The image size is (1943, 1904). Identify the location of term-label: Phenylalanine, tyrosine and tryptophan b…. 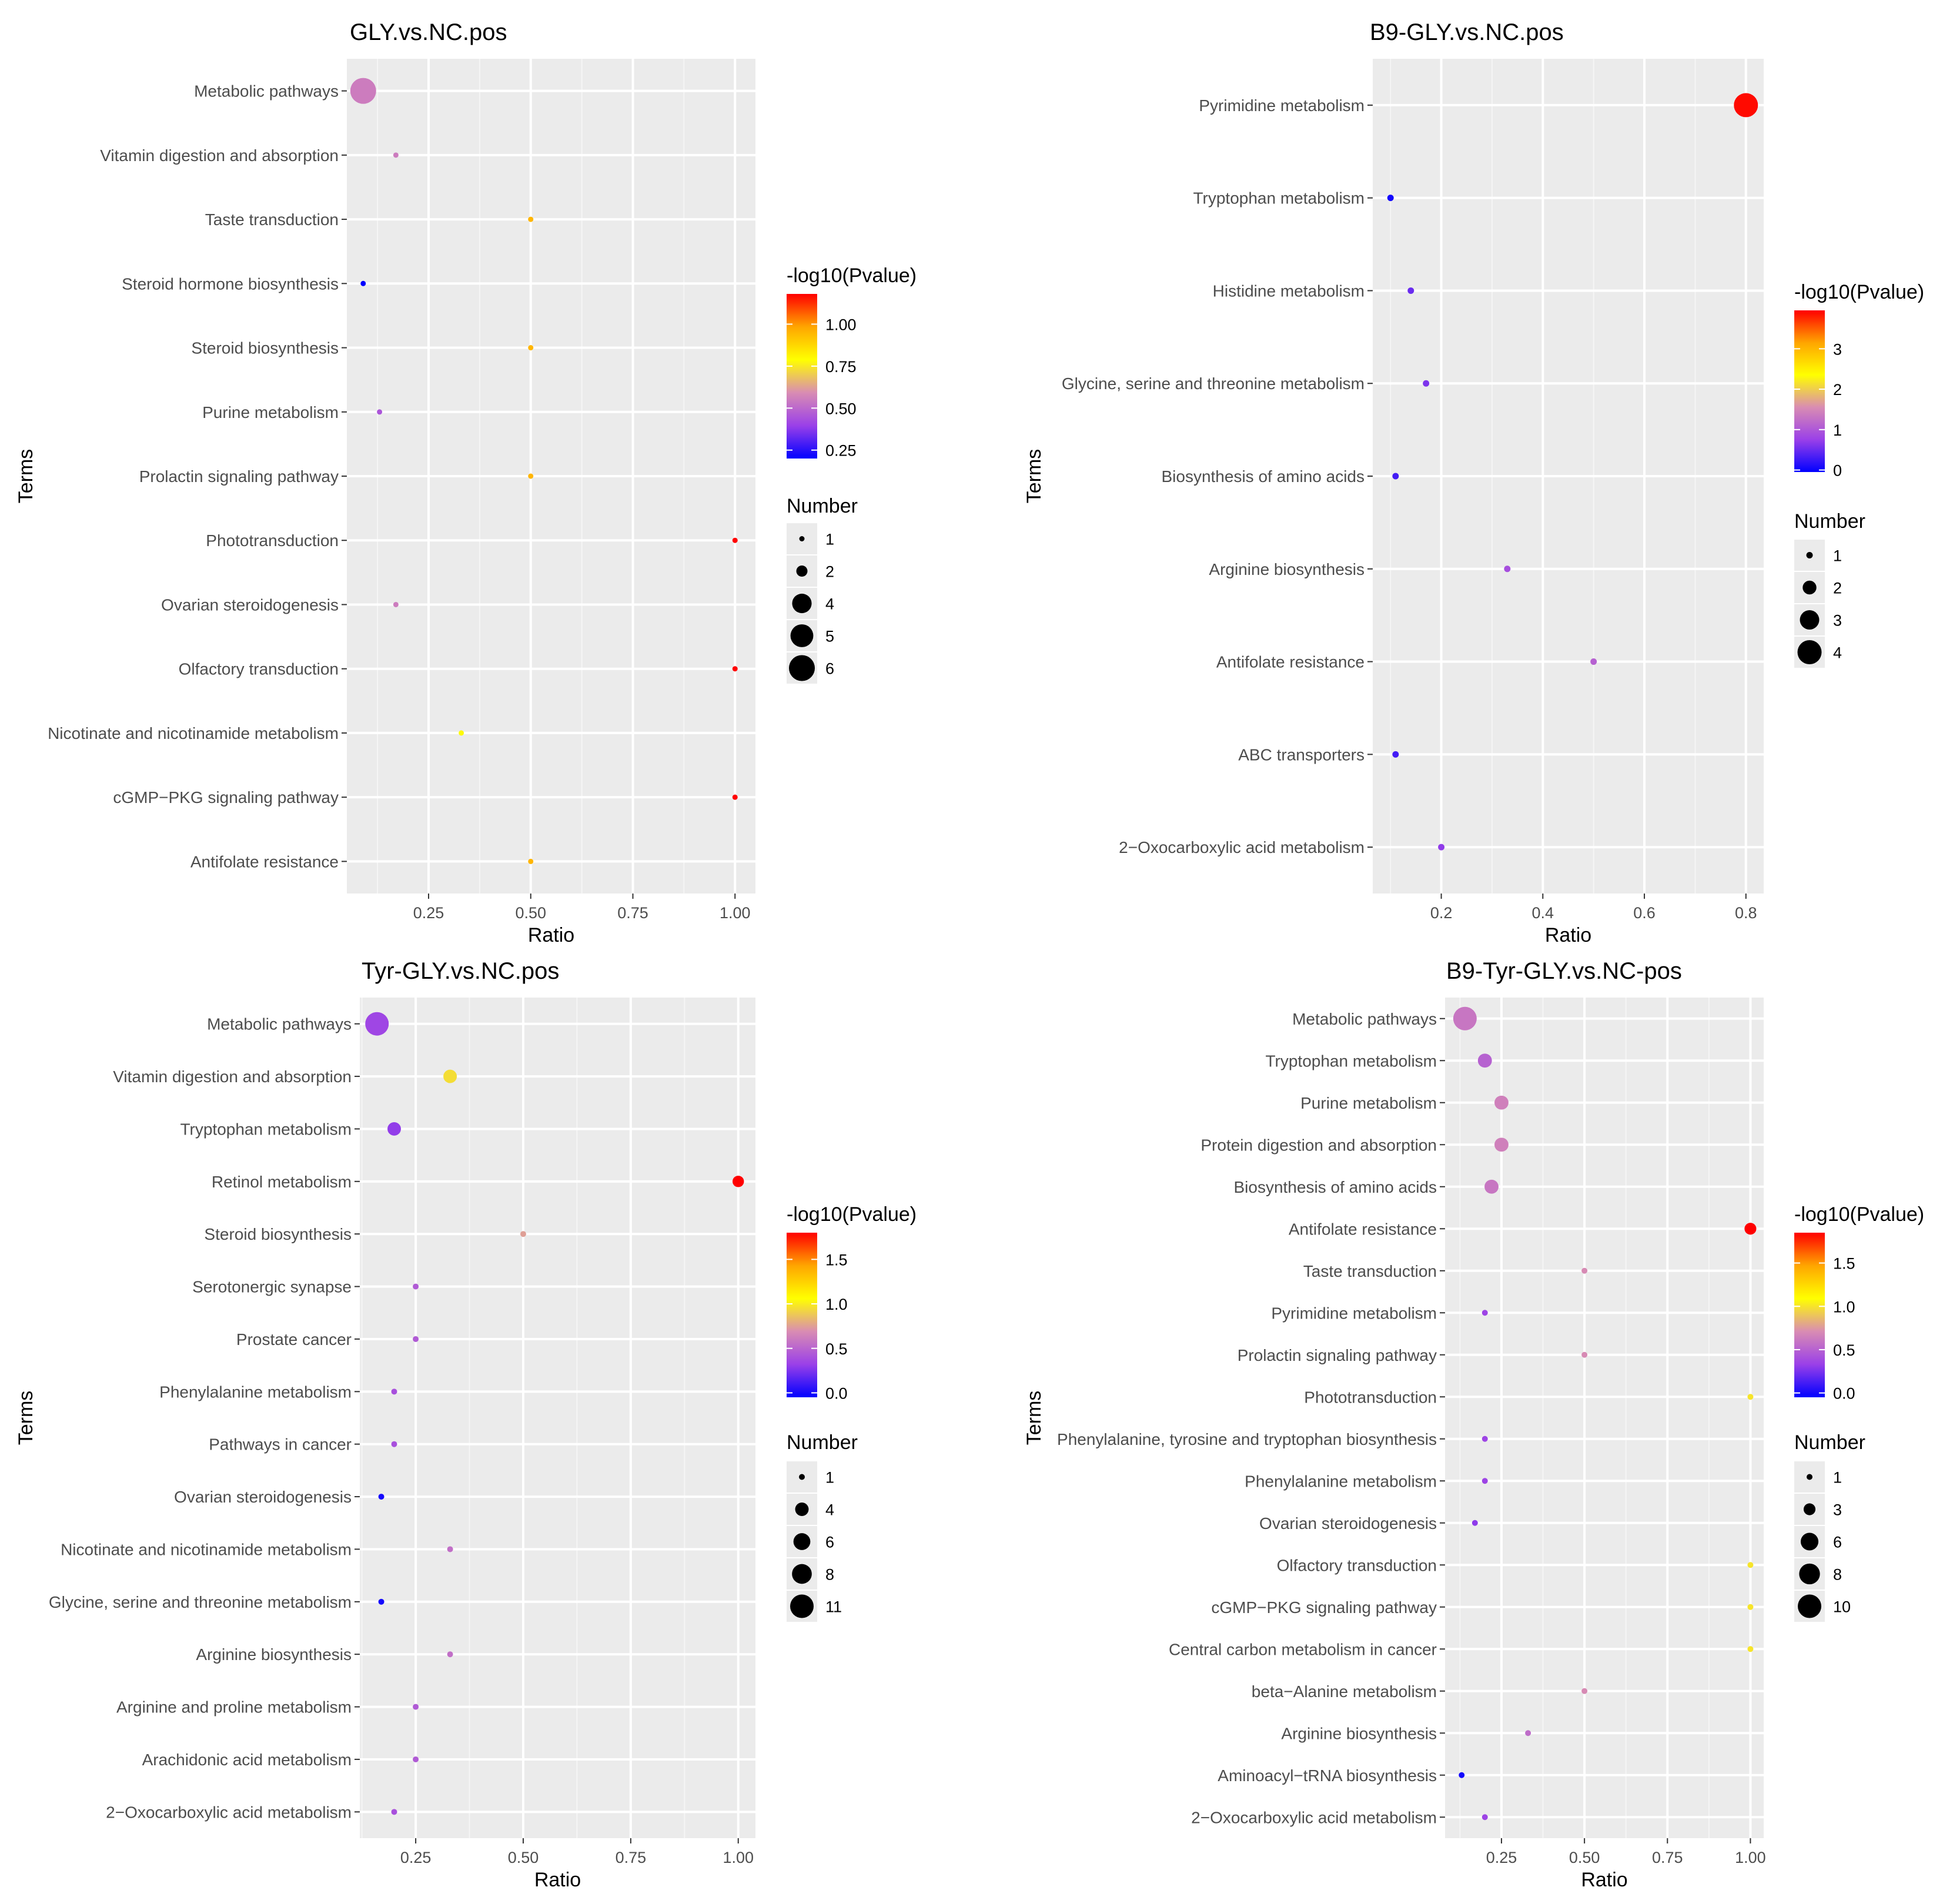
(1247, 1439).